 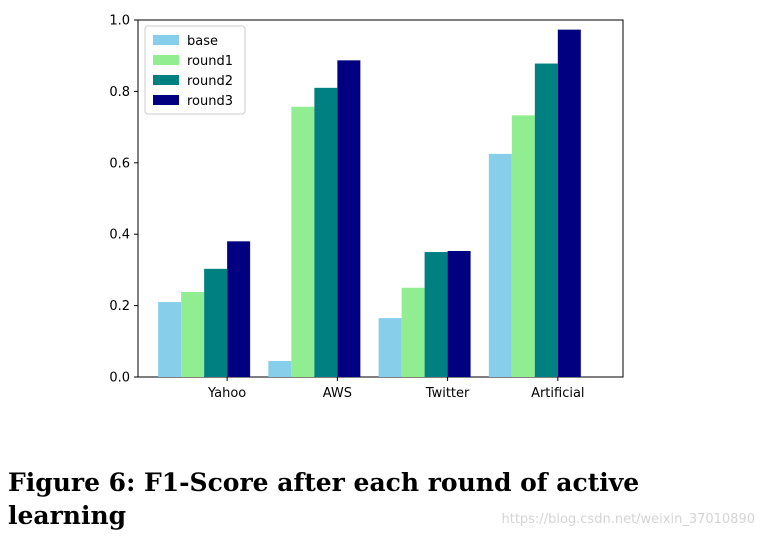 What do you see at coordinates (239, 309) in the screenshot?
I see `bar-round3-yahoo` at bounding box center [239, 309].